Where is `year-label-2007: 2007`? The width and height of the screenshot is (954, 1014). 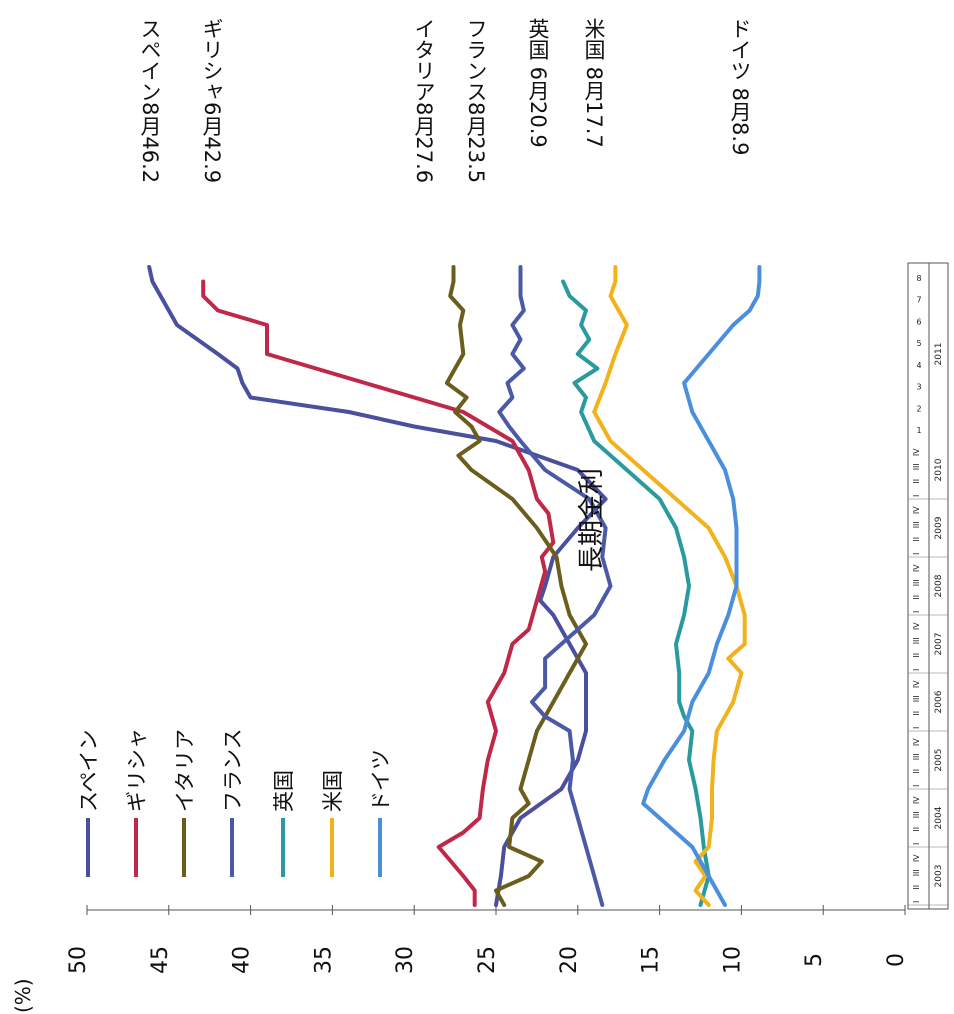 year-label-2007: 2007 is located at coordinates (939, 644).